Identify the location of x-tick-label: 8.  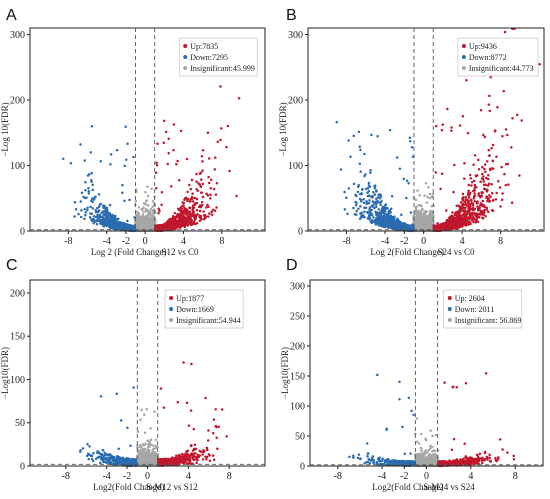
(221, 241).